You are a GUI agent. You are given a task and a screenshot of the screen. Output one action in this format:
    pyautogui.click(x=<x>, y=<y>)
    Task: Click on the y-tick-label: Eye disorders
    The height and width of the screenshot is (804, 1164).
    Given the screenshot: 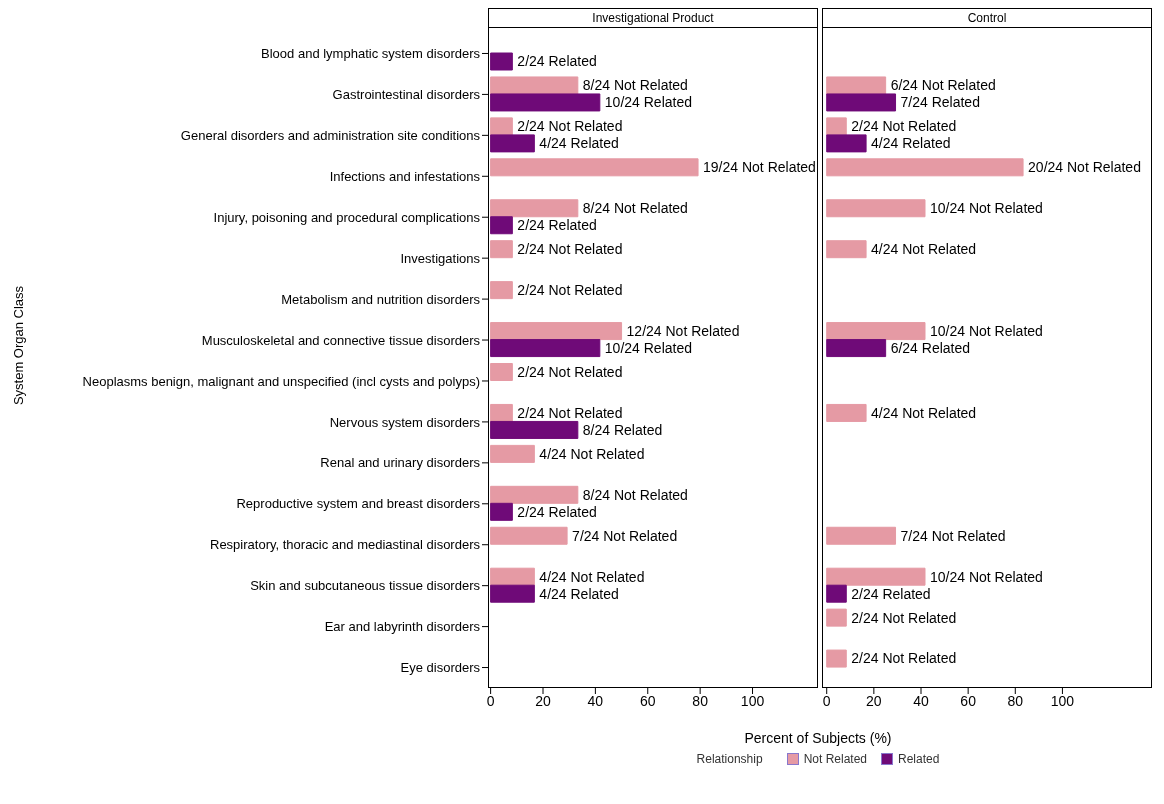 What is the action you would take?
    pyautogui.click(x=440, y=668)
    